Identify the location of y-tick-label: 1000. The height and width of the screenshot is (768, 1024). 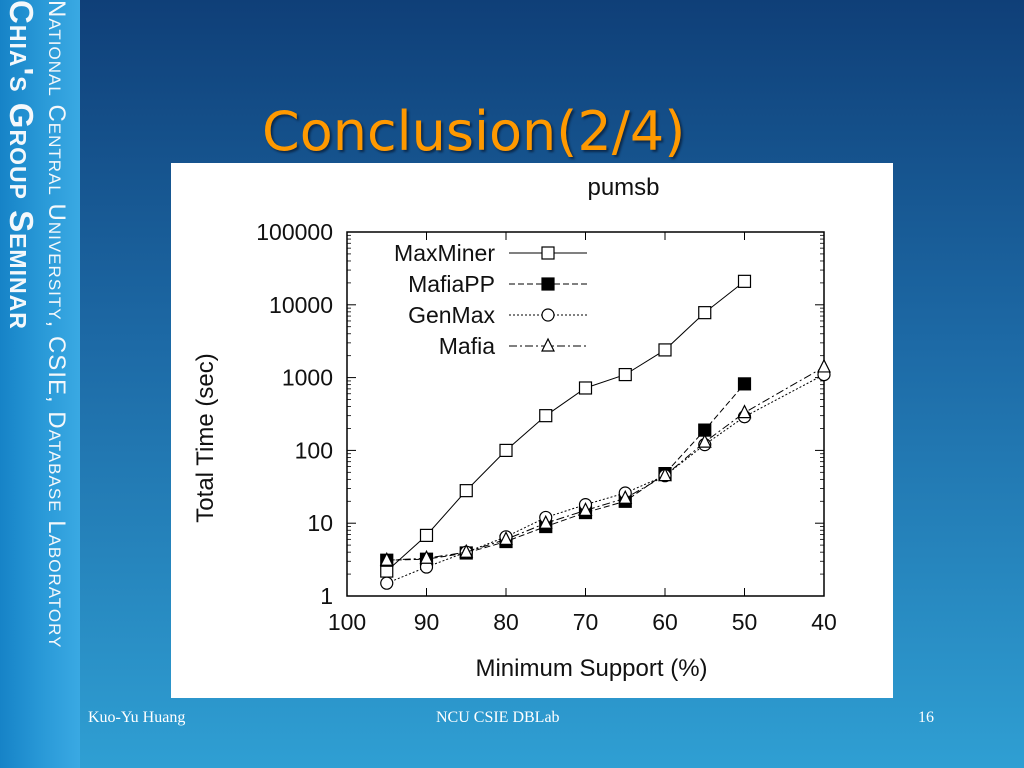
(307, 378).